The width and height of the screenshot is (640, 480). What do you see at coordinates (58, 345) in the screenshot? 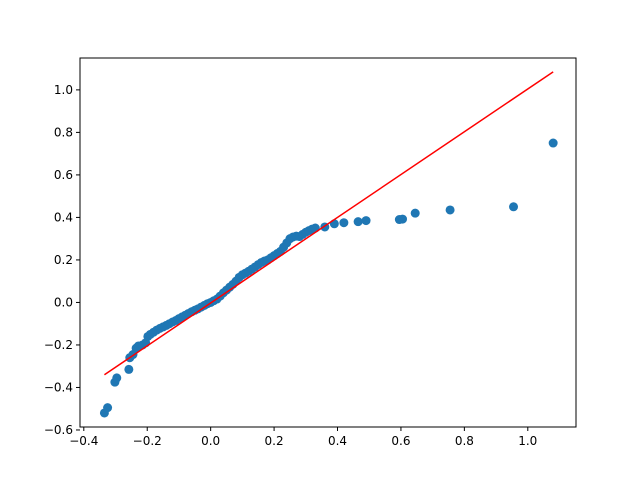
I see `y-tick-label: −0.2` at bounding box center [58, 345].